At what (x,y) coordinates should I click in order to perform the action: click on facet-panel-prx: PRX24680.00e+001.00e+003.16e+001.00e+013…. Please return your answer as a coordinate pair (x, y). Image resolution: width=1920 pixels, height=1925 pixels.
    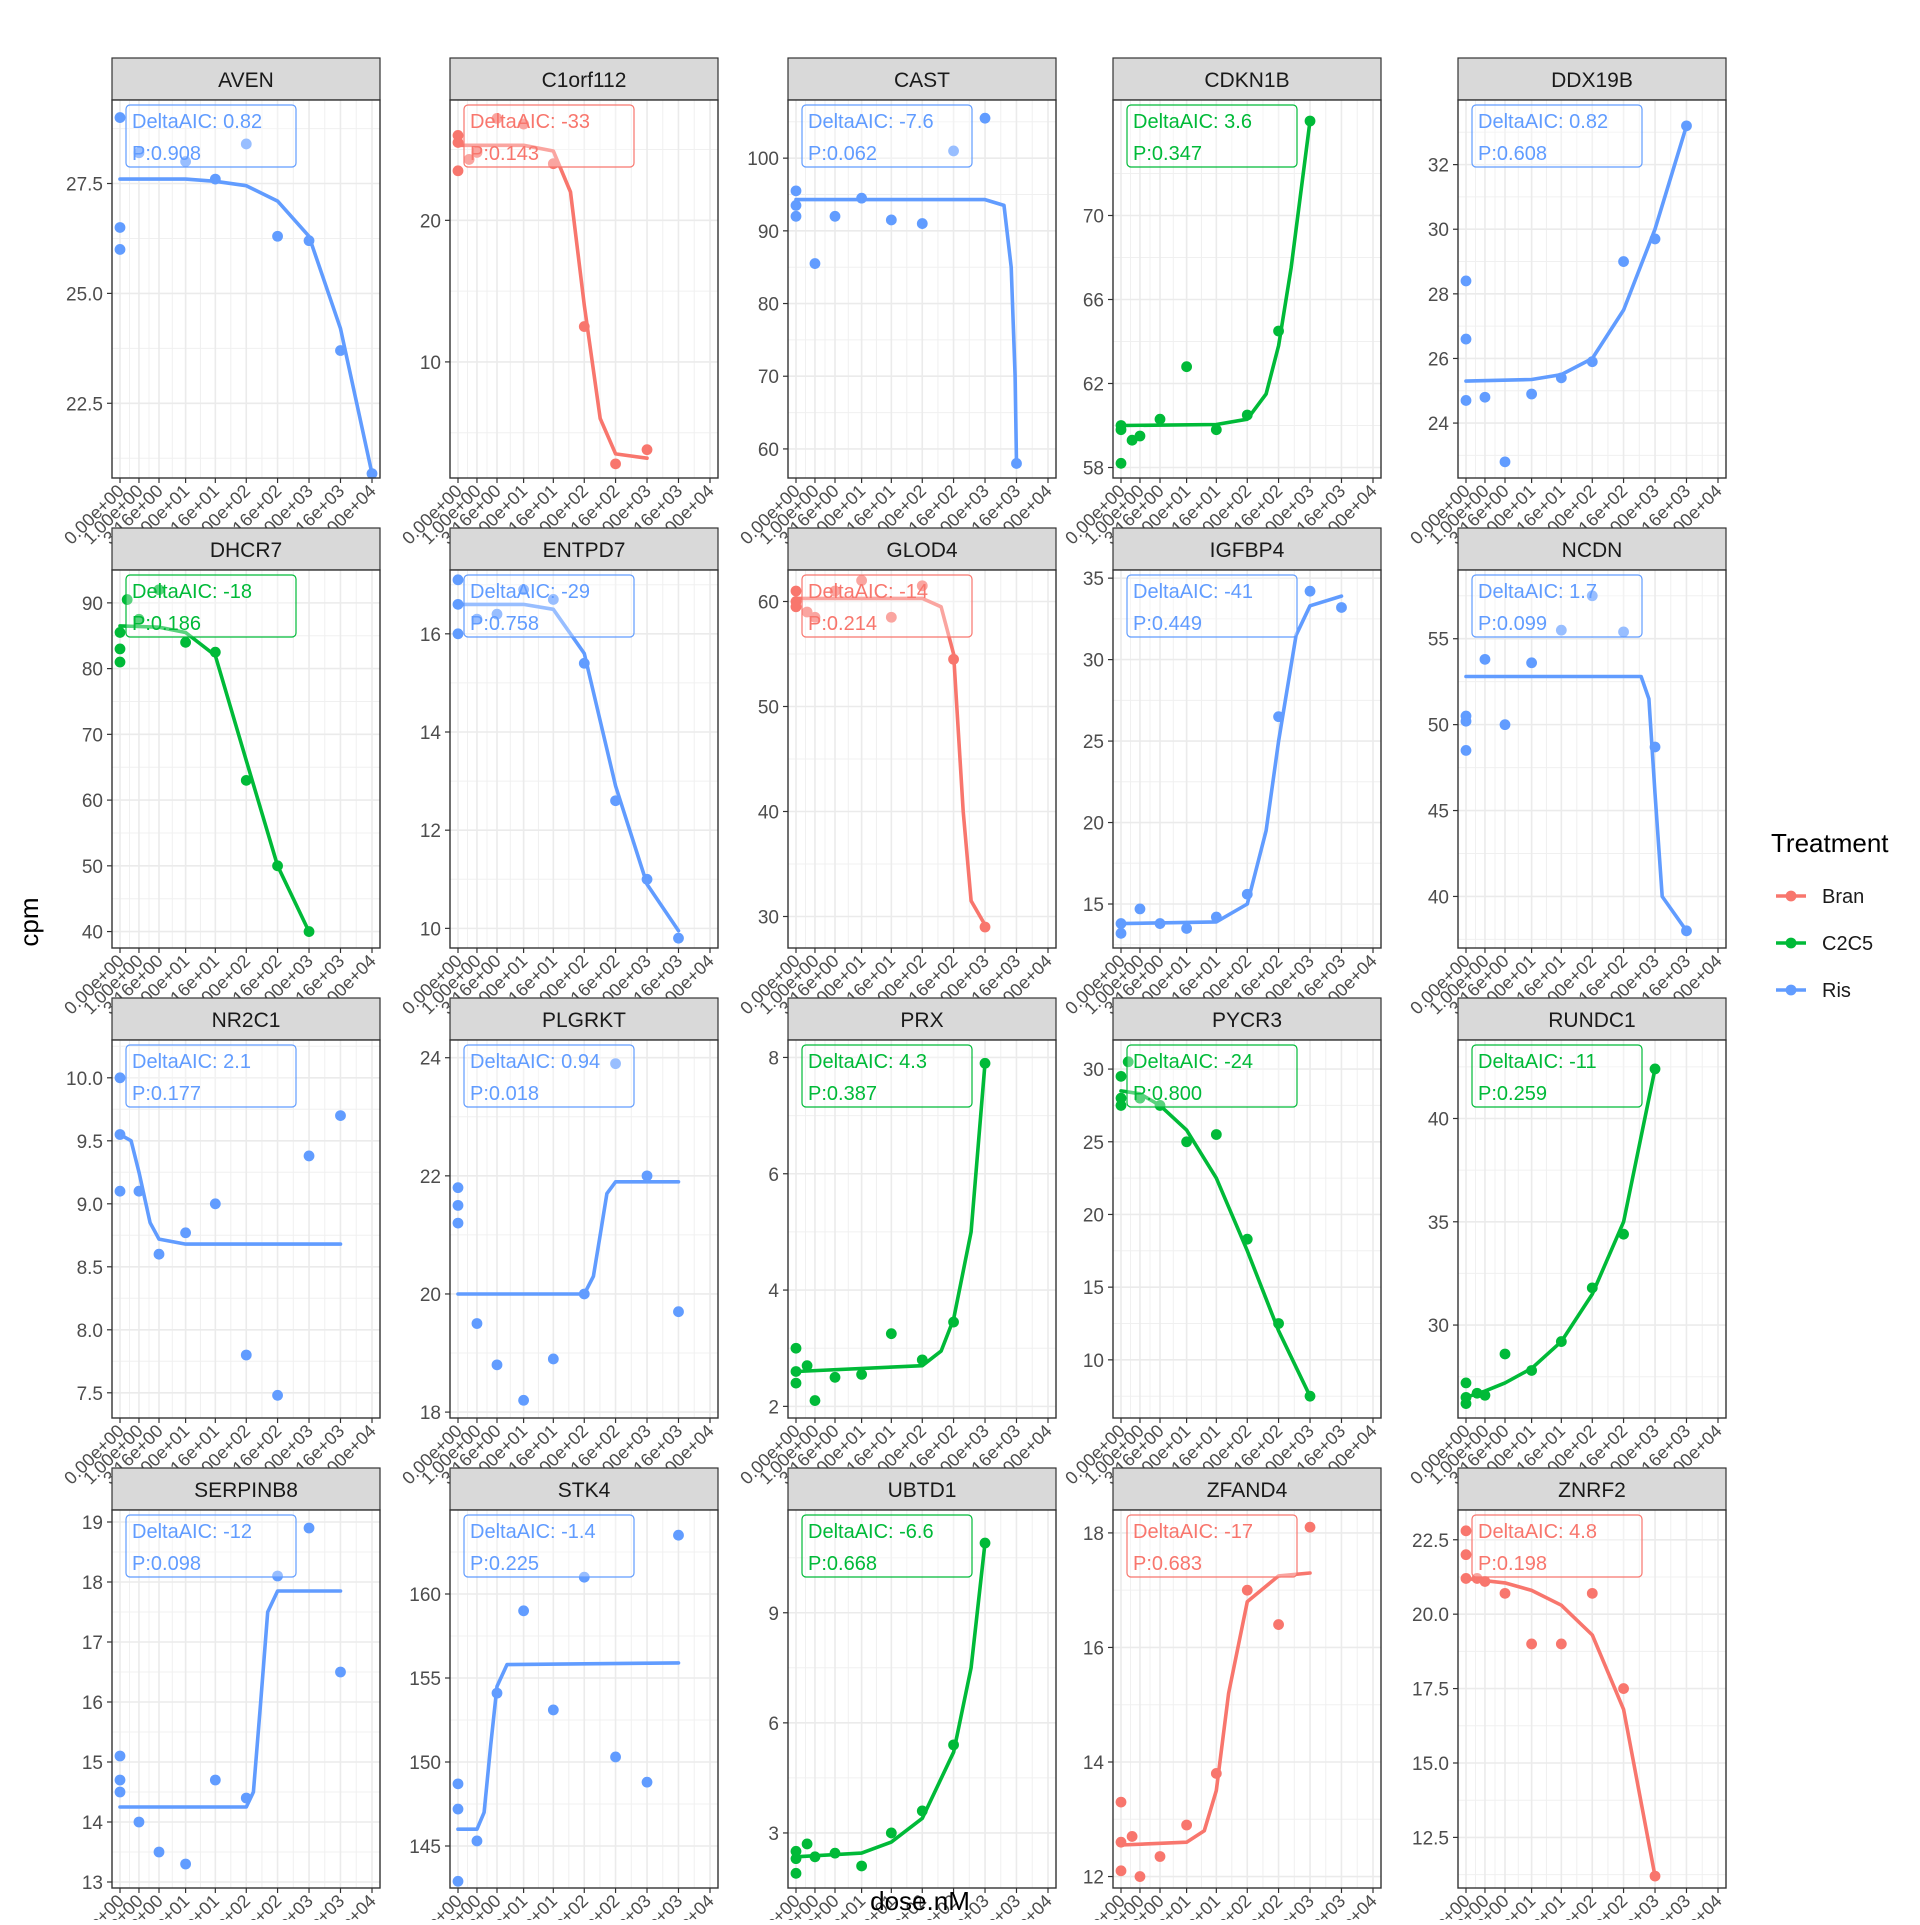
    Looking at the image, I should click on (896, 1242).